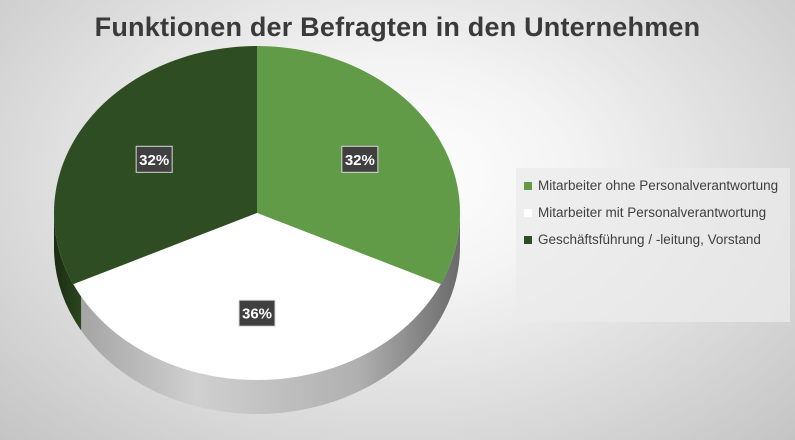  Describe the element at coordinates (658, 185) in the screenshot. I see `legend-label: Mitarbeiter ohne Personalverantwortung` at that location.